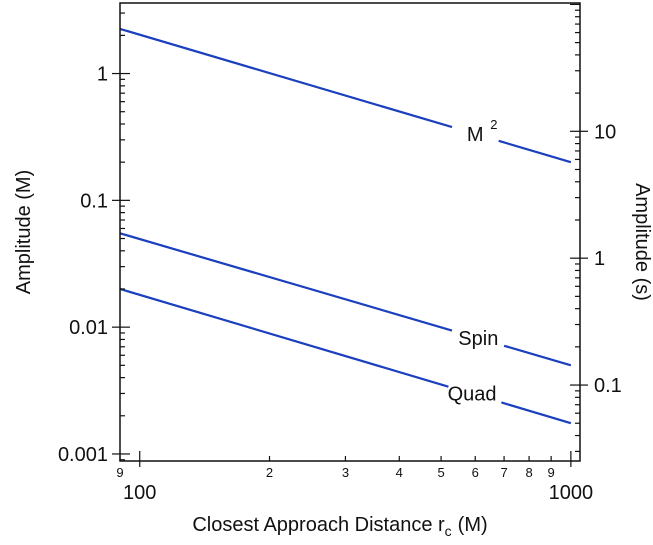 This screenshot has width=653, height=545. Describe the element at coordinates (571, 493) in the screenshot. I see `x-major-tick-label: 1000` at that location.